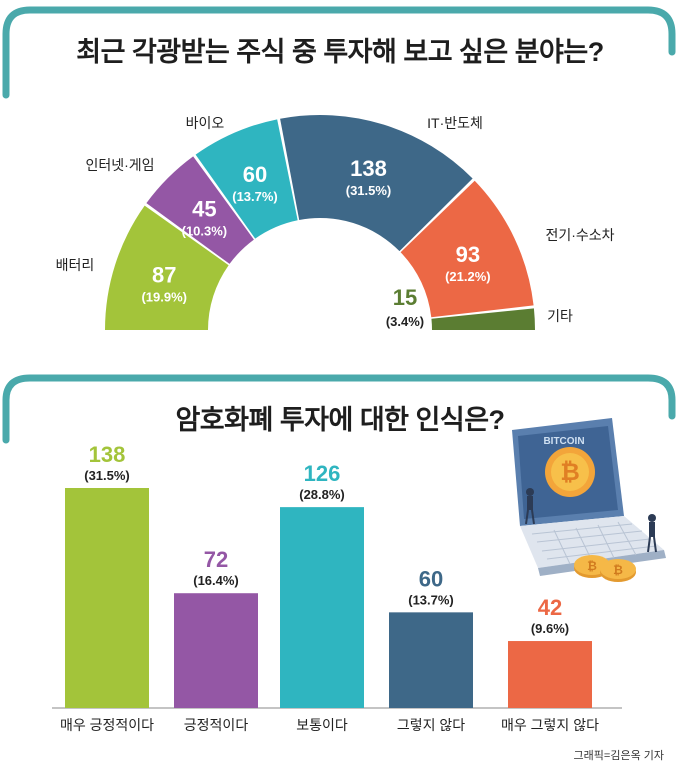  I want to click on slice-value-label: 138, so click(368, 168).